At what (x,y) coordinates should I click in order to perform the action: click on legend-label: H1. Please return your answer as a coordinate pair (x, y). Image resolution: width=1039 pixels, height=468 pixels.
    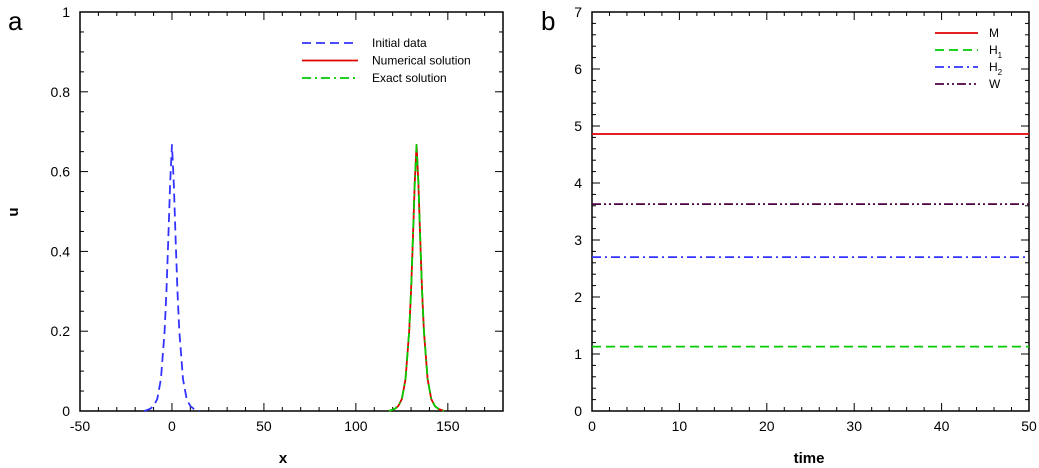
    Looking at the image, I should click on (996, 51).